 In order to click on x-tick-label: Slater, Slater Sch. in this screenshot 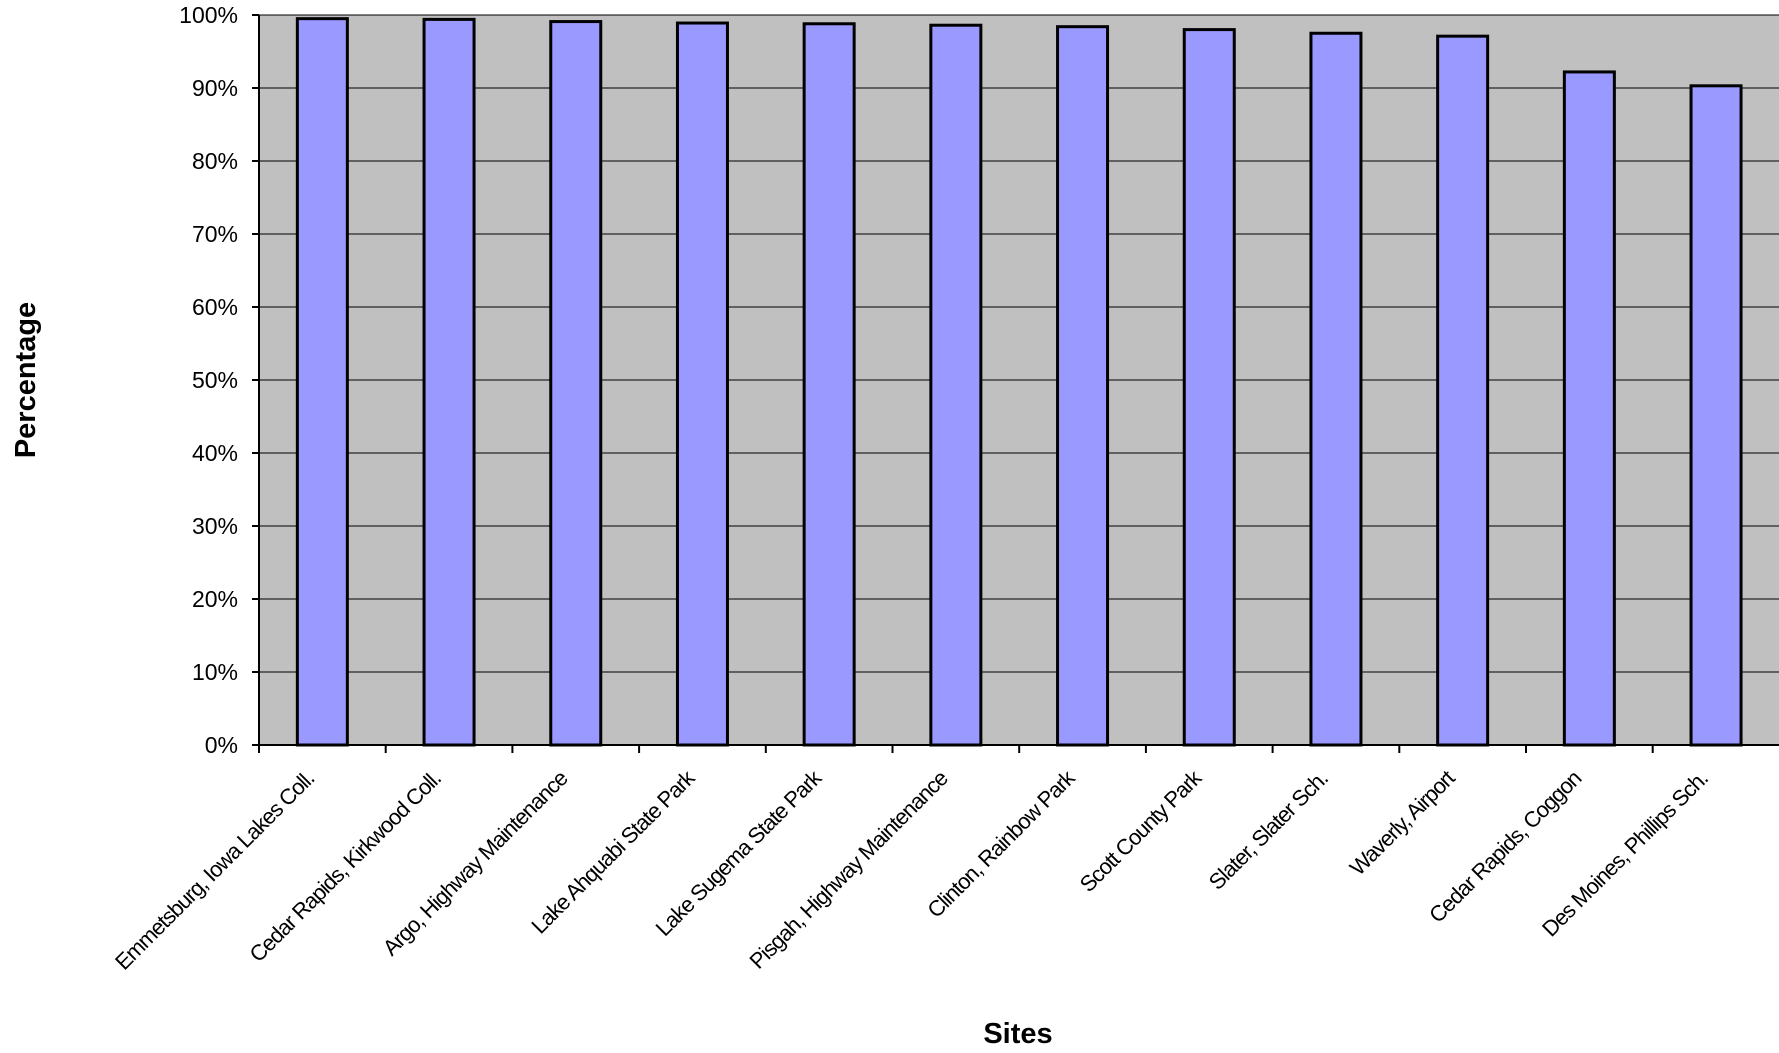, I will do `click(1268, 830)`.